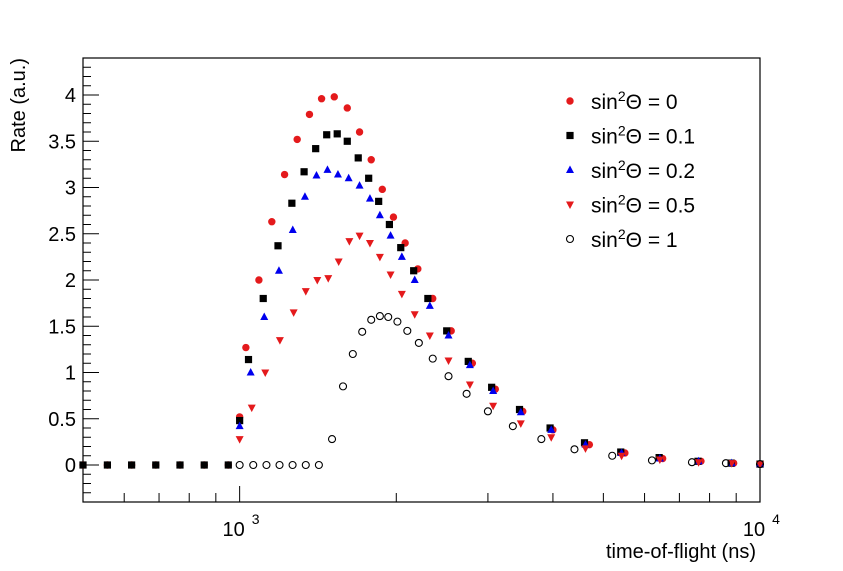 Image resolution: width=843 pixels, height=571 pixels. What do you see at coordinates (630, 136) in the screenshot?
I see `legend-entry: sin2Θ = 0.1` at bounding box center [630, 136].